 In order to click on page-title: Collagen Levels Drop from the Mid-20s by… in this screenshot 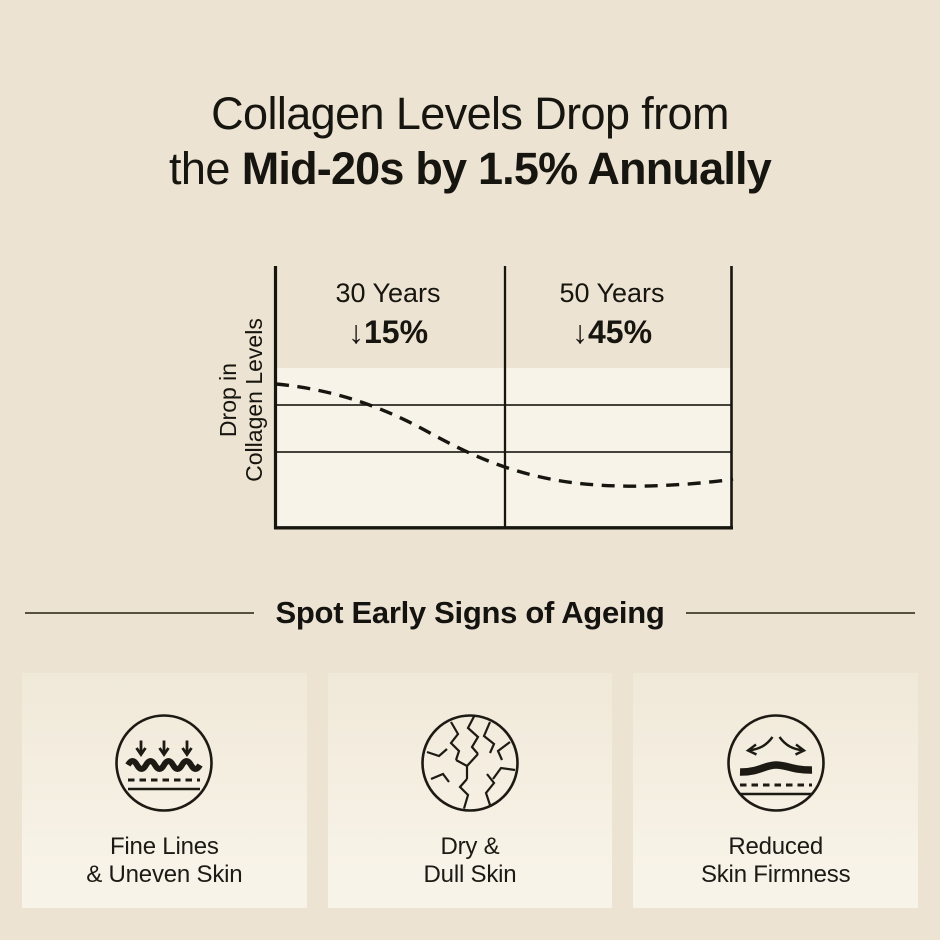, I will do `click(470, 141)`.